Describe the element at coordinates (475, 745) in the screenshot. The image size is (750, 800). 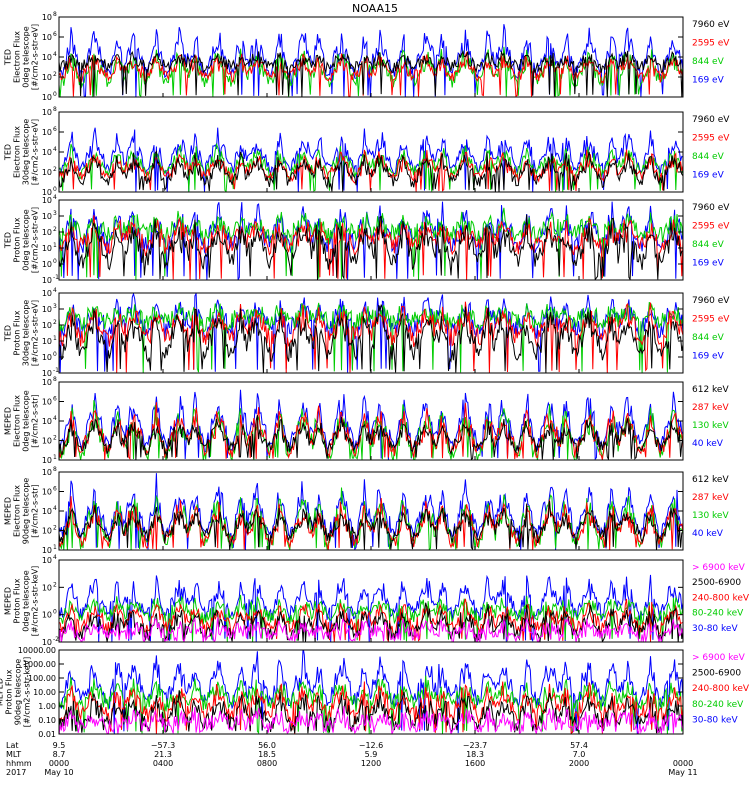
I see `x-tick-label-lat: −23.7` at that location.